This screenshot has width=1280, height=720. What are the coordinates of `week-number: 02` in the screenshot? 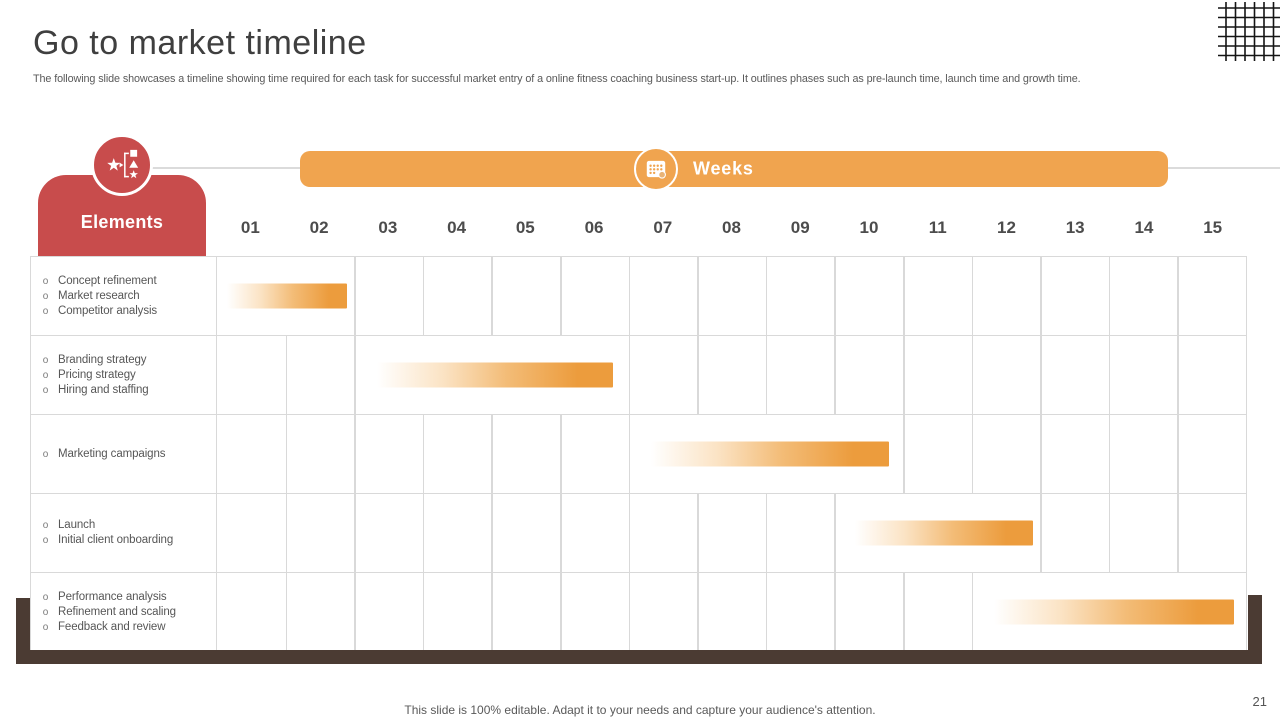 It's located at (319, 227).